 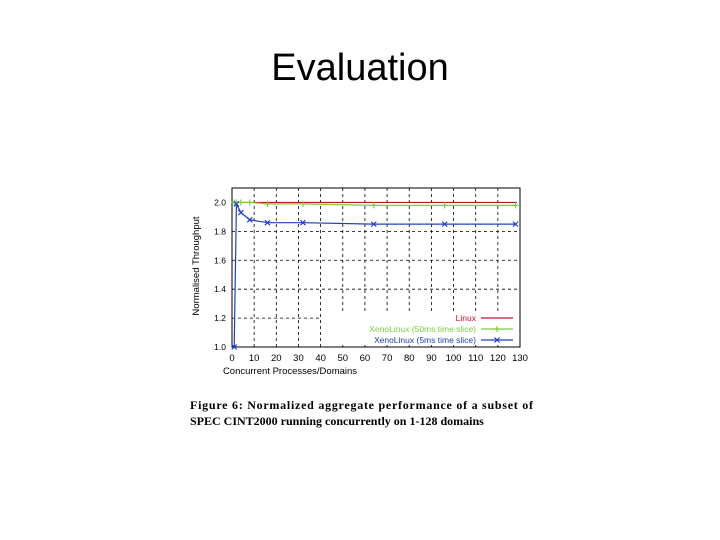 I want to click on y-tick-label: 1.6, so click(x=220, y=260).